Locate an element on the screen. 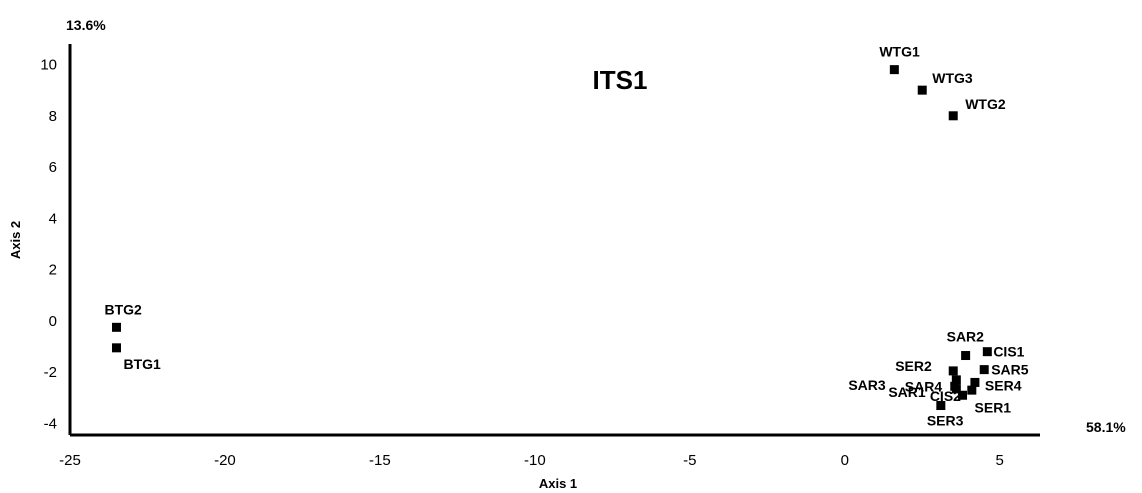 The image size is (1142, 493). x-tick-label: 0 is located at coordinates (845, 460).